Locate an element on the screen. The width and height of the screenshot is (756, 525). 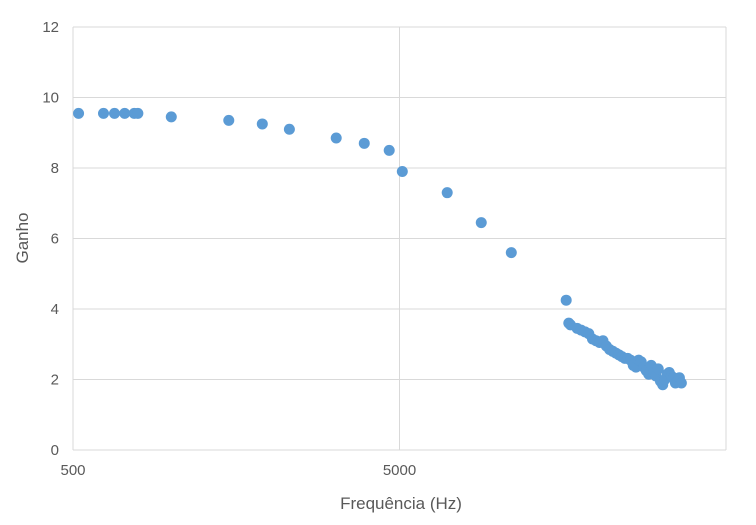
x-axis-title: Frequência (Hz) is located at coordinates (401, 503).